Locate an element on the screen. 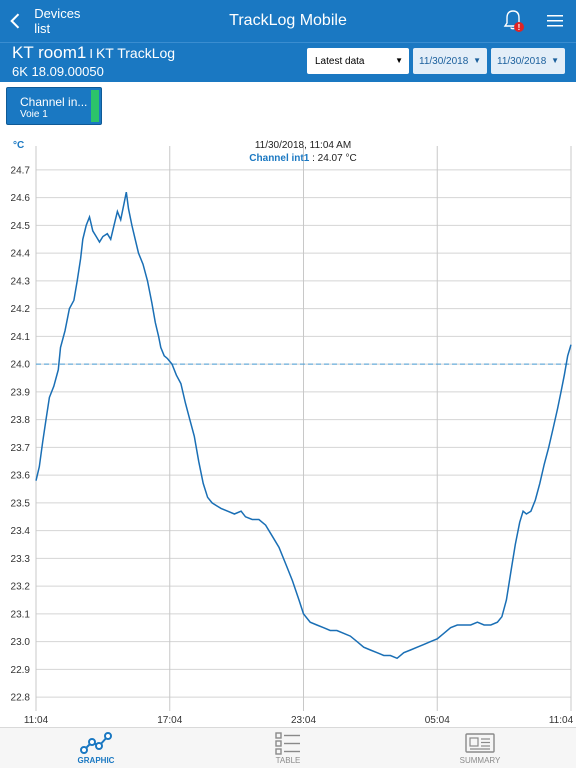 This screenshot has height=769, width=576. x-tick-label: 05:04 is located at coordinates (437, 720).